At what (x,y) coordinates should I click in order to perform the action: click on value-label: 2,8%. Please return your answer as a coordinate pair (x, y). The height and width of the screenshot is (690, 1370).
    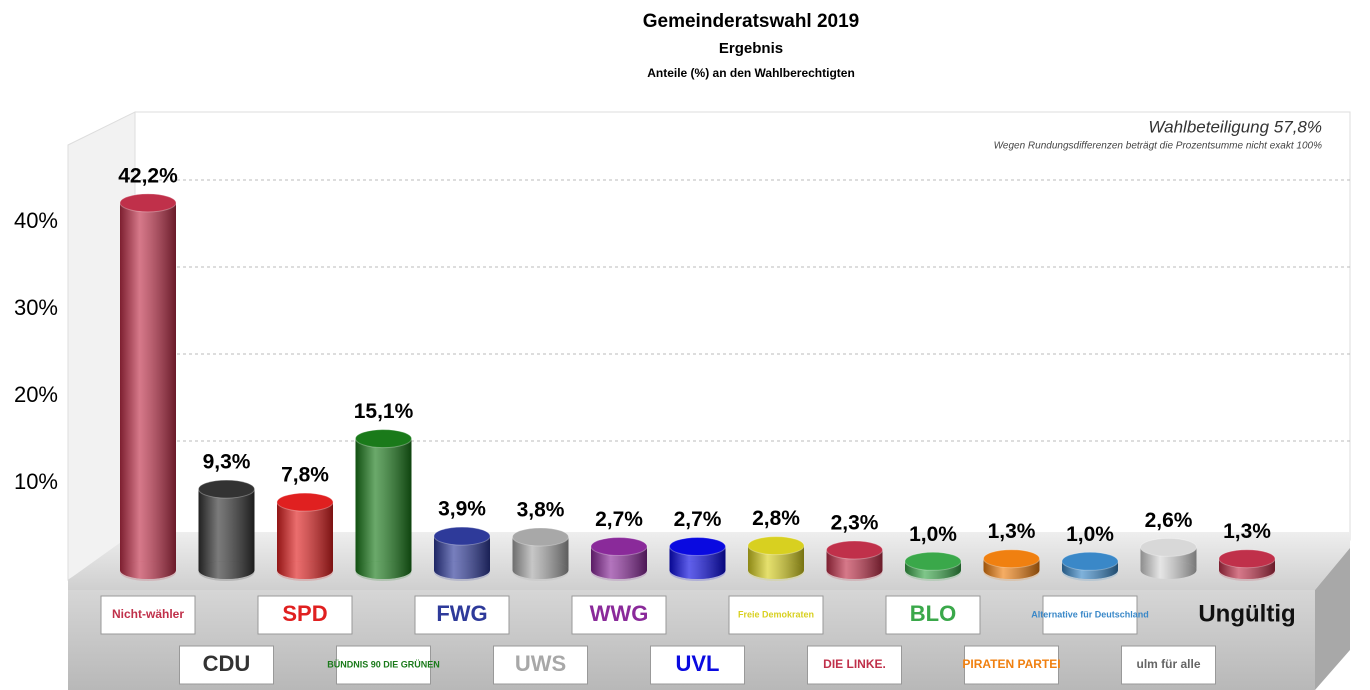
    Looking at the image, I should click on (776, 518).